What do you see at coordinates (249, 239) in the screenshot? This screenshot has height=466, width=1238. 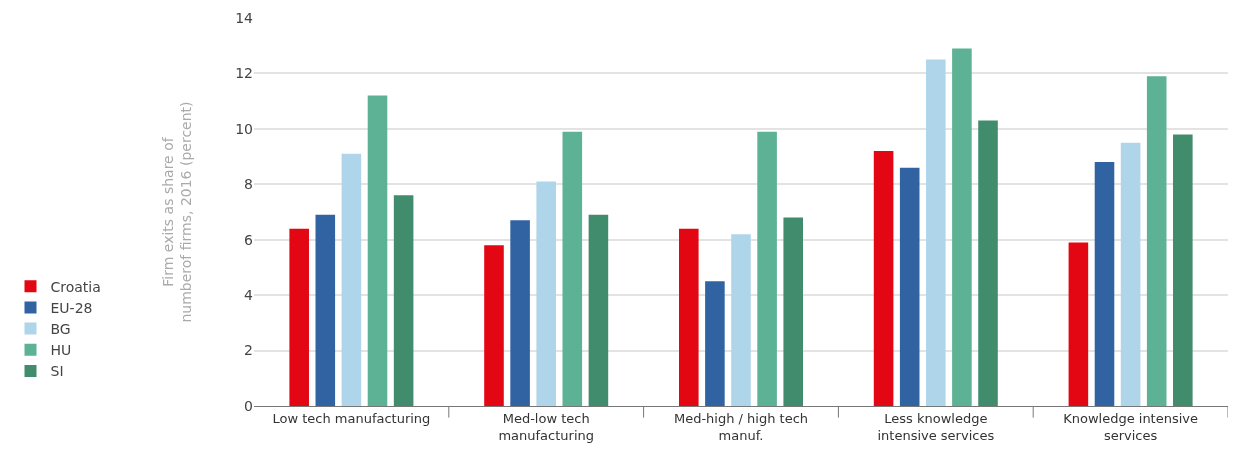 I see `y-tick-label: 6` at bounding box center [249, 239].